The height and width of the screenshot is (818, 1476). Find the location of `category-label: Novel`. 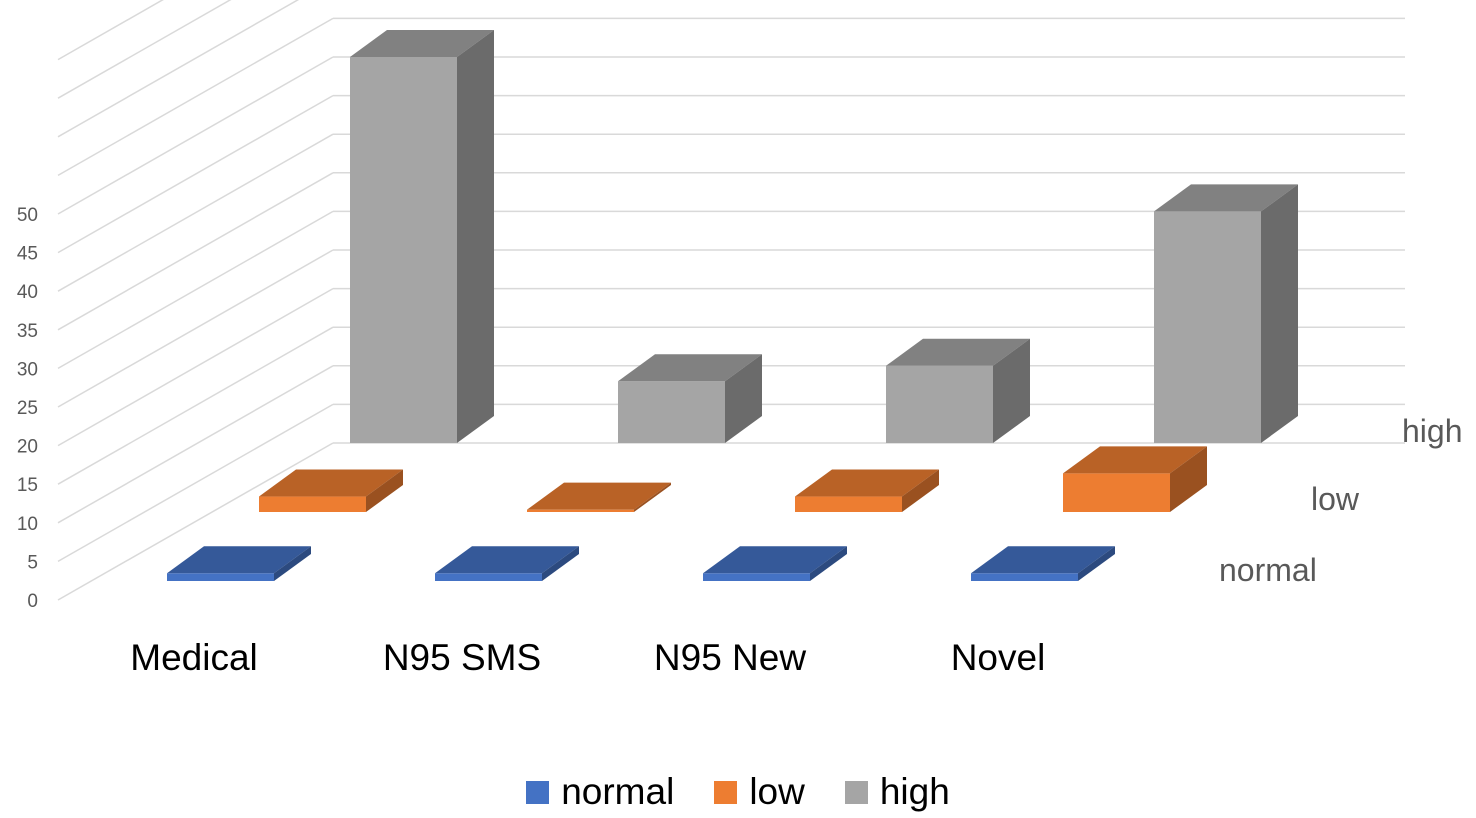

category-label: Novel is located at coordinates (998, 657).